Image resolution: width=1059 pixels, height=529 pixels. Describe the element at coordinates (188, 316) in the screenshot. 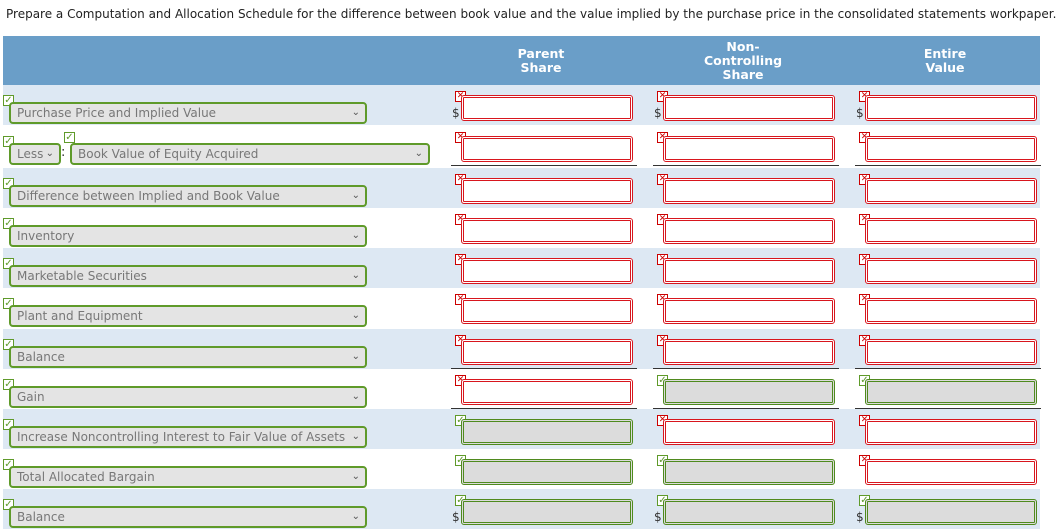

I see `account-select-plant-and-equipment: Plant and Equipment ⌄` at that location.